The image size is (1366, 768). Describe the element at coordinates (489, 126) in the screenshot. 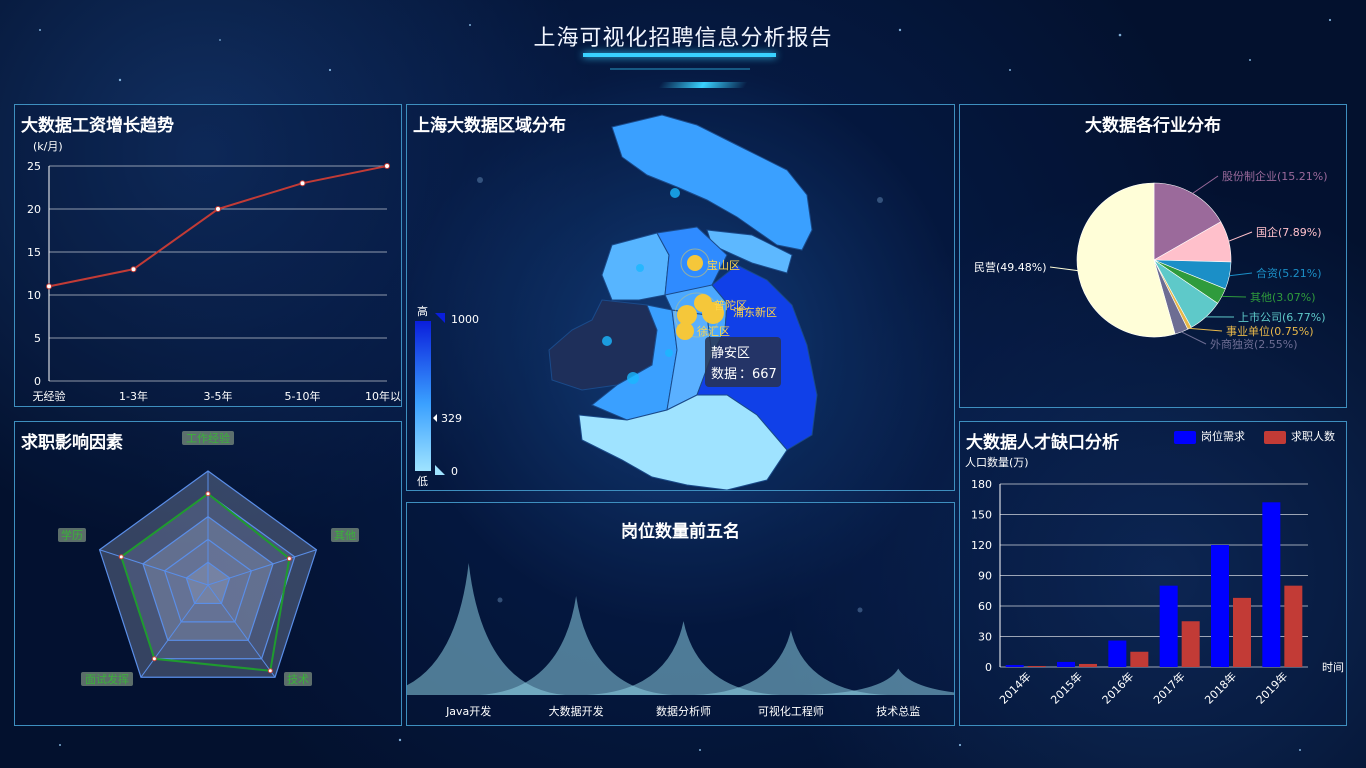

I see `map-panel-title: 上海大数据区域分布` at that location.